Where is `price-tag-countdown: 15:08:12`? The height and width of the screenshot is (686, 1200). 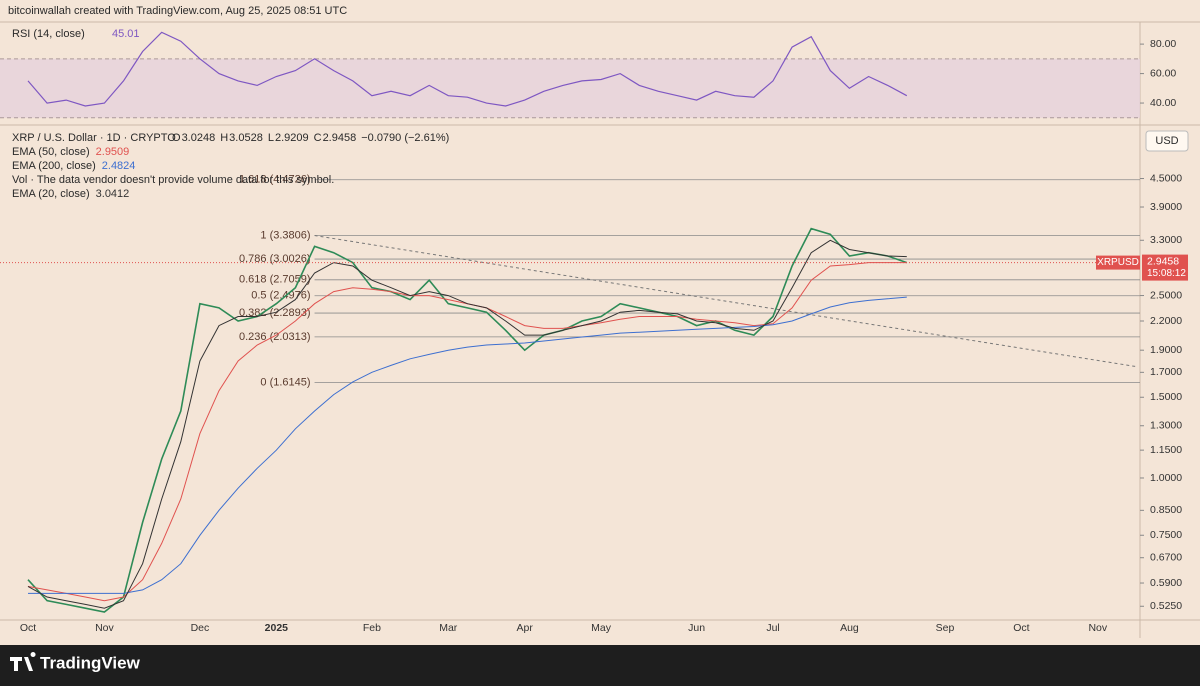 price-tag-countdown: 15:08:12 is located at coordinates (1166, 273).